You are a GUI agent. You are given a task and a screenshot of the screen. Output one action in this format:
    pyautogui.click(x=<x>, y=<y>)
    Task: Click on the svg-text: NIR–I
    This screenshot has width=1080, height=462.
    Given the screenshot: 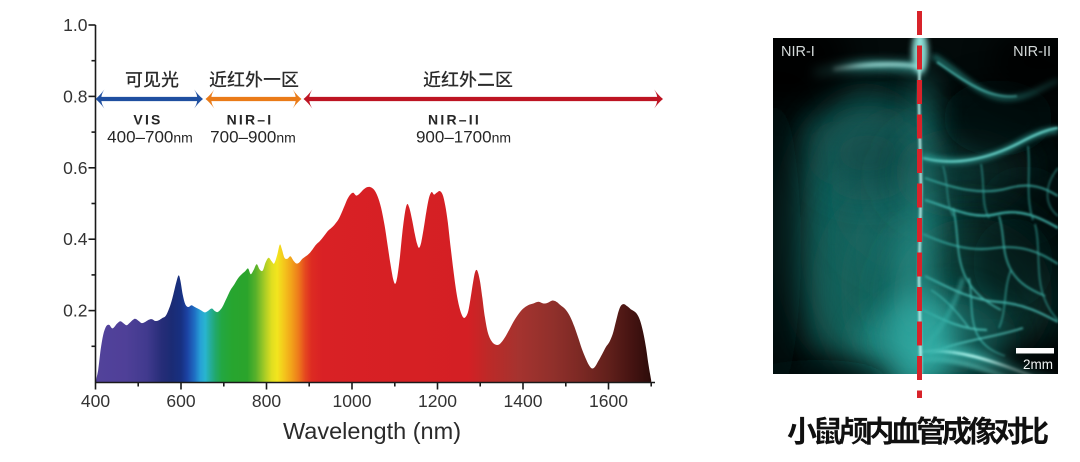 What is the action you would take?
    pyautogui.click(x=250, y=120)
    